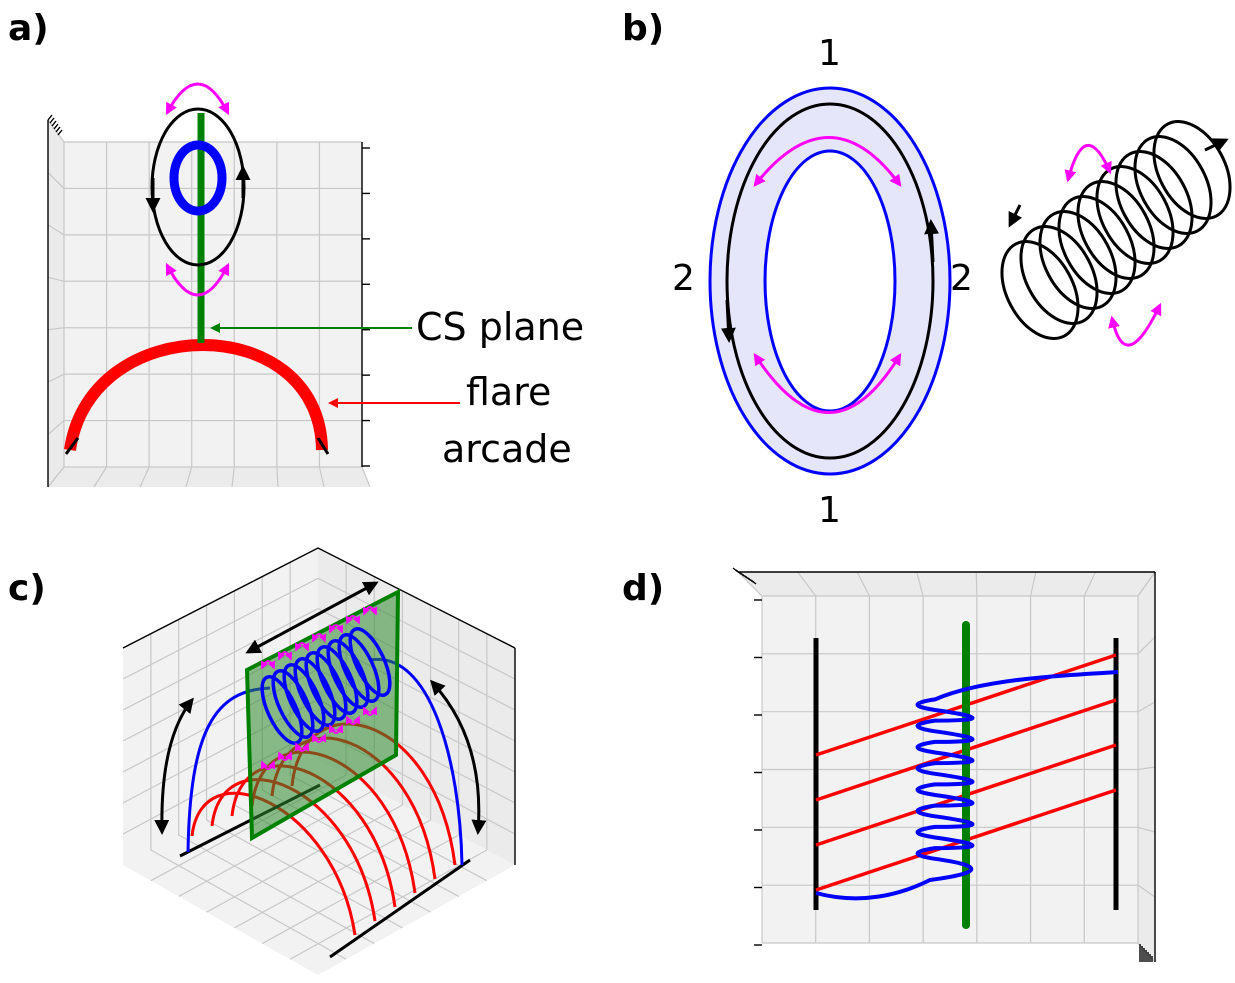  I want to click on label-right-2: 2, so click(961, 278).